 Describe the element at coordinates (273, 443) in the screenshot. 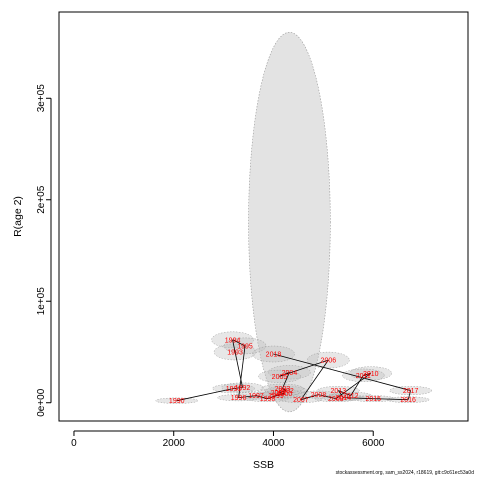

I see `x-tick-label-4000: 4000` at that location.